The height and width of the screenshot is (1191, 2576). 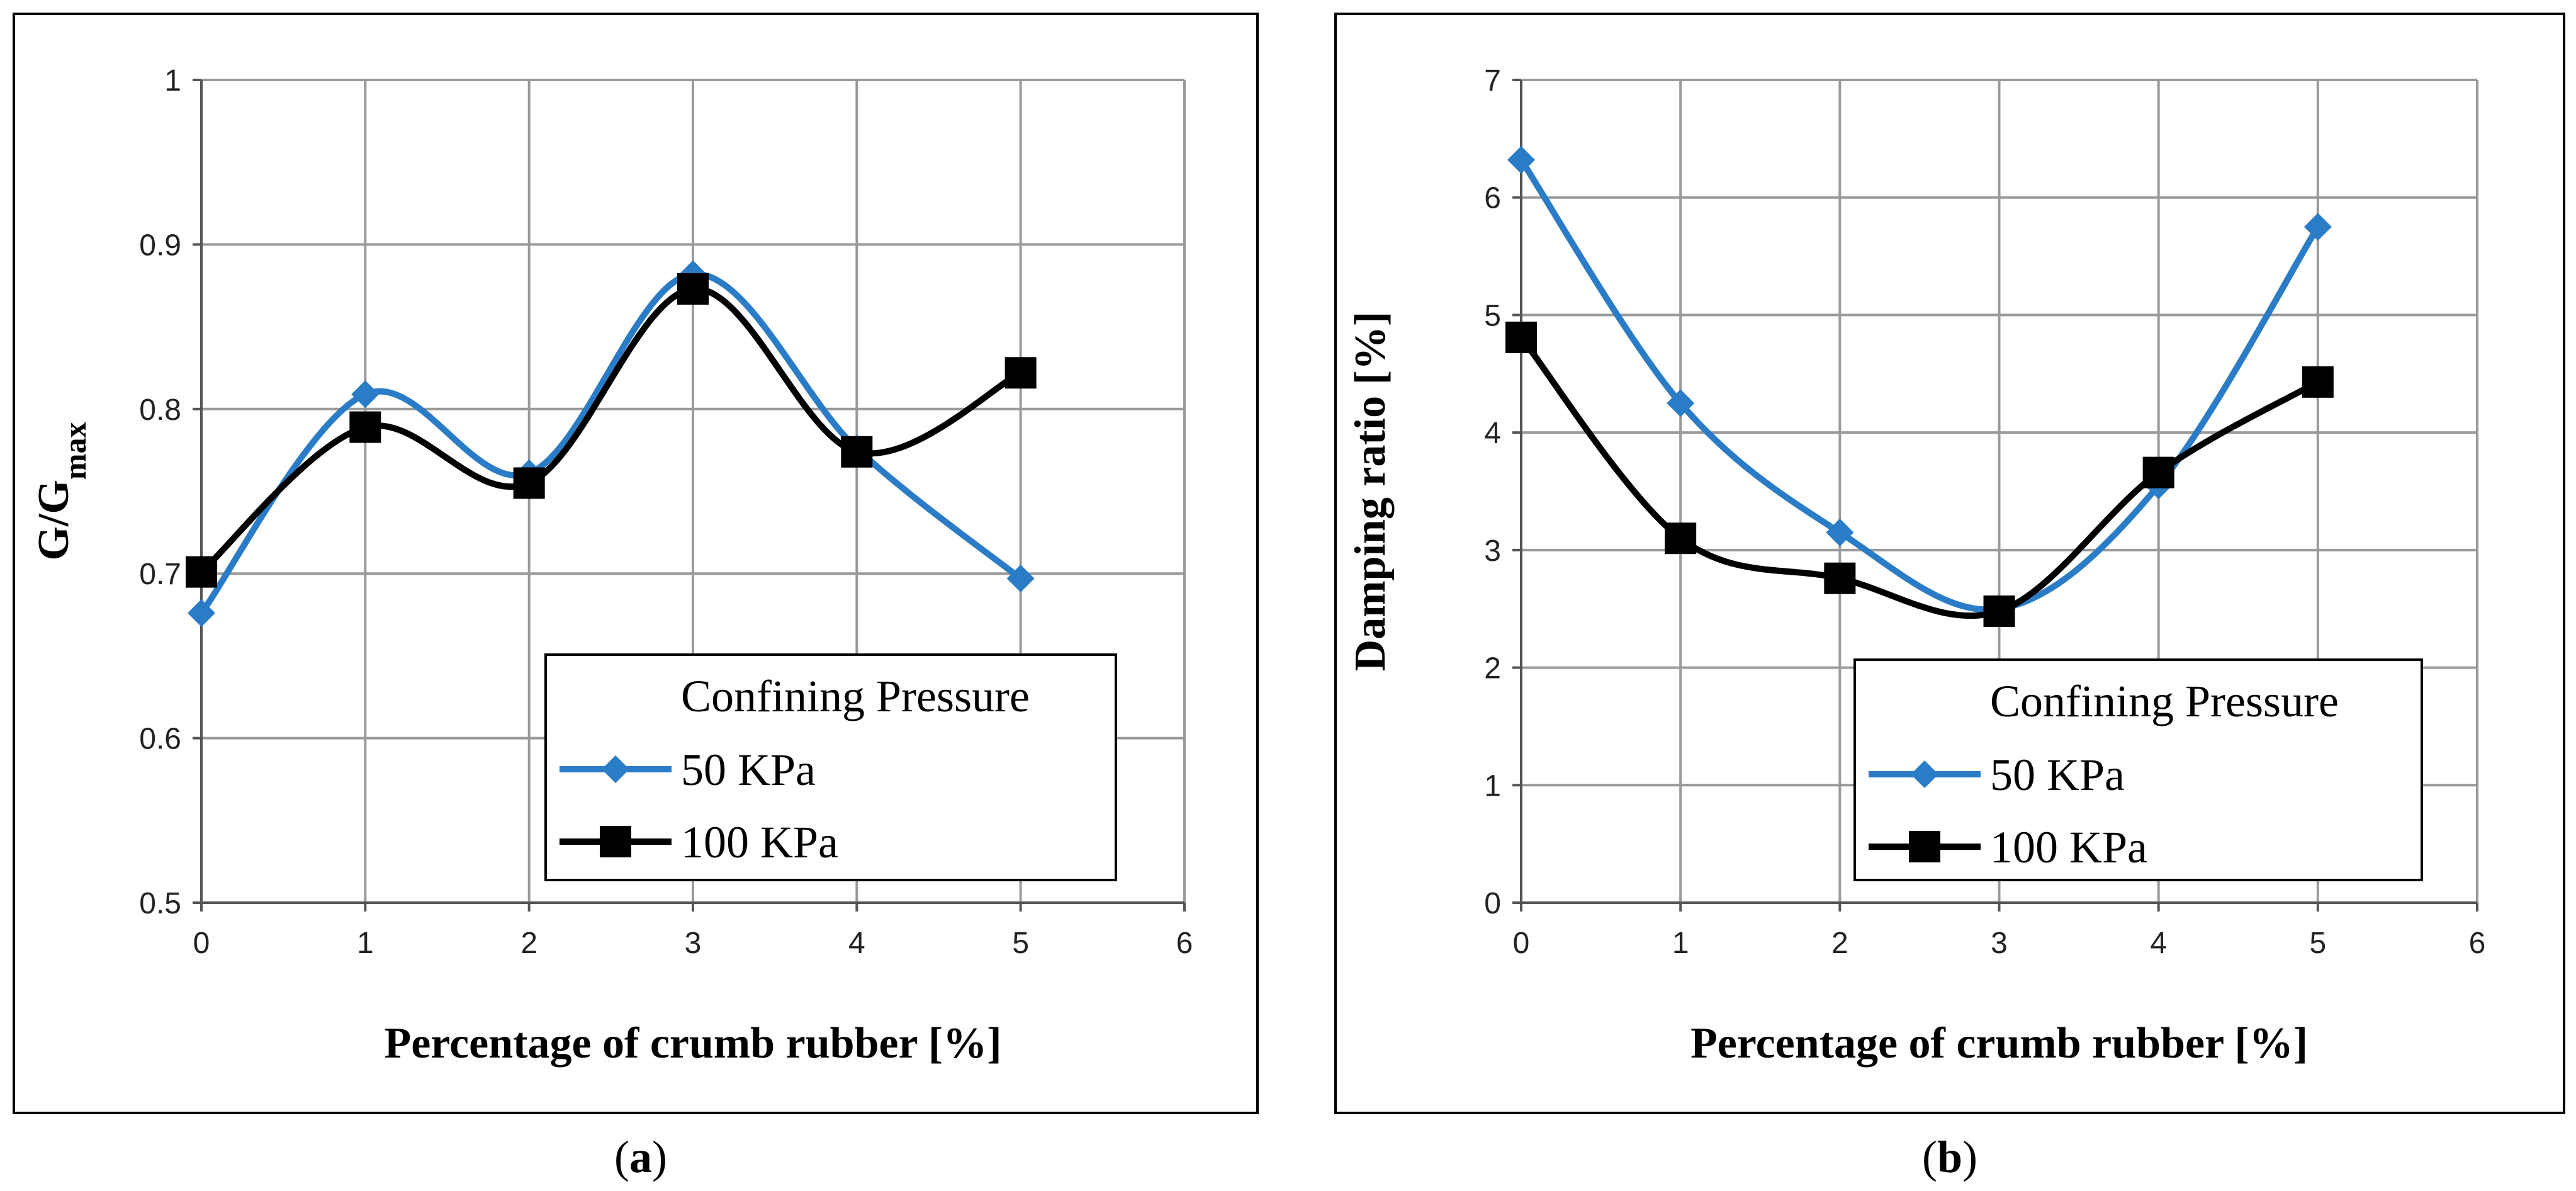 What do you see at coordinates (1020, 944) in the screenshot?
I see `chart-a-x-tick-label: 5` at bounding box center [1020, 944].